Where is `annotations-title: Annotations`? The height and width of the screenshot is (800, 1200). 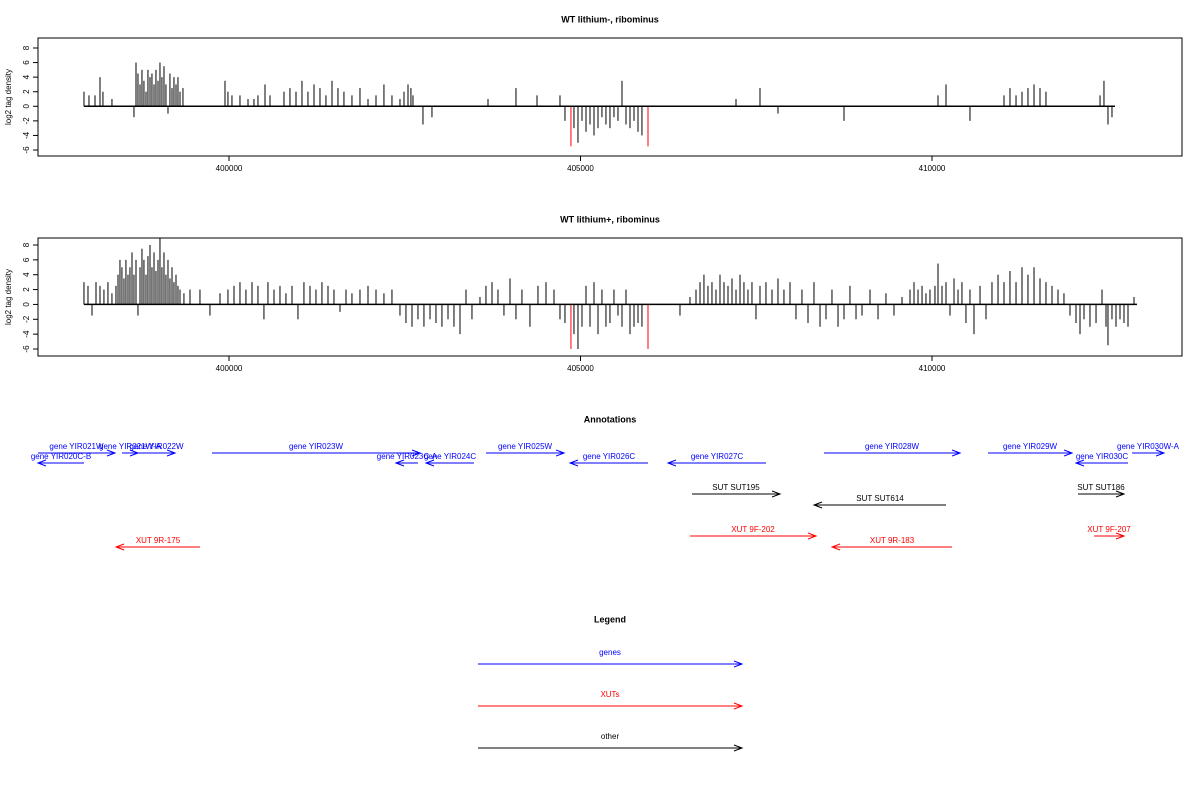 annotations-title: Annotations is located at coordinates (610, 419).